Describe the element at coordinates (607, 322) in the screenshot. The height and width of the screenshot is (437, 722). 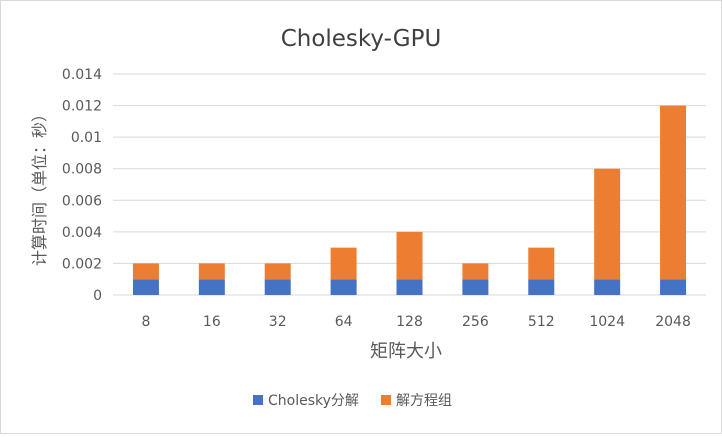
I see `x-tick-label: 1024` at that location.